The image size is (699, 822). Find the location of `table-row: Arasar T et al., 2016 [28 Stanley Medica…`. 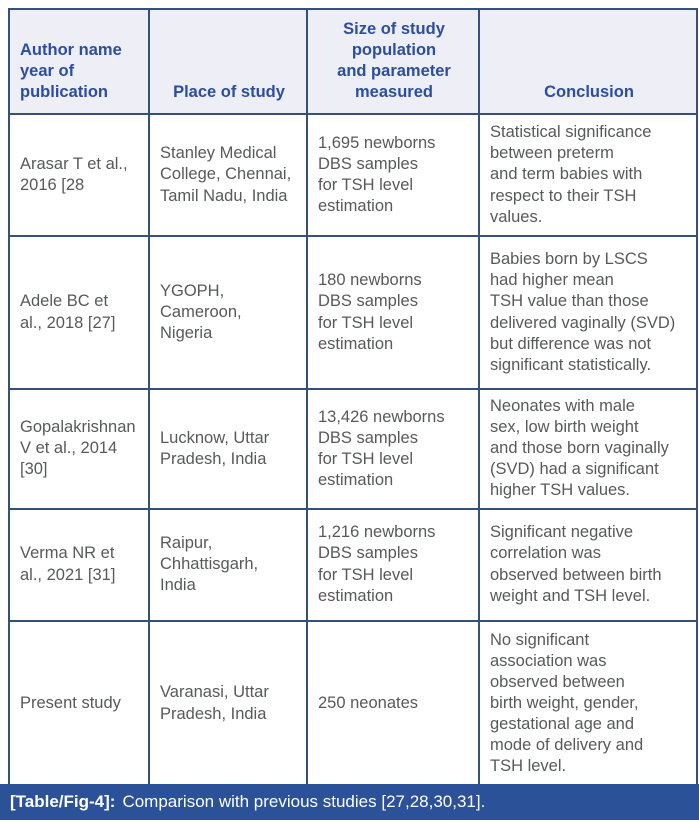

table-row: Arasar T et al., 2016 [28 Stanley Medica… is located at coordinates (353, 175).